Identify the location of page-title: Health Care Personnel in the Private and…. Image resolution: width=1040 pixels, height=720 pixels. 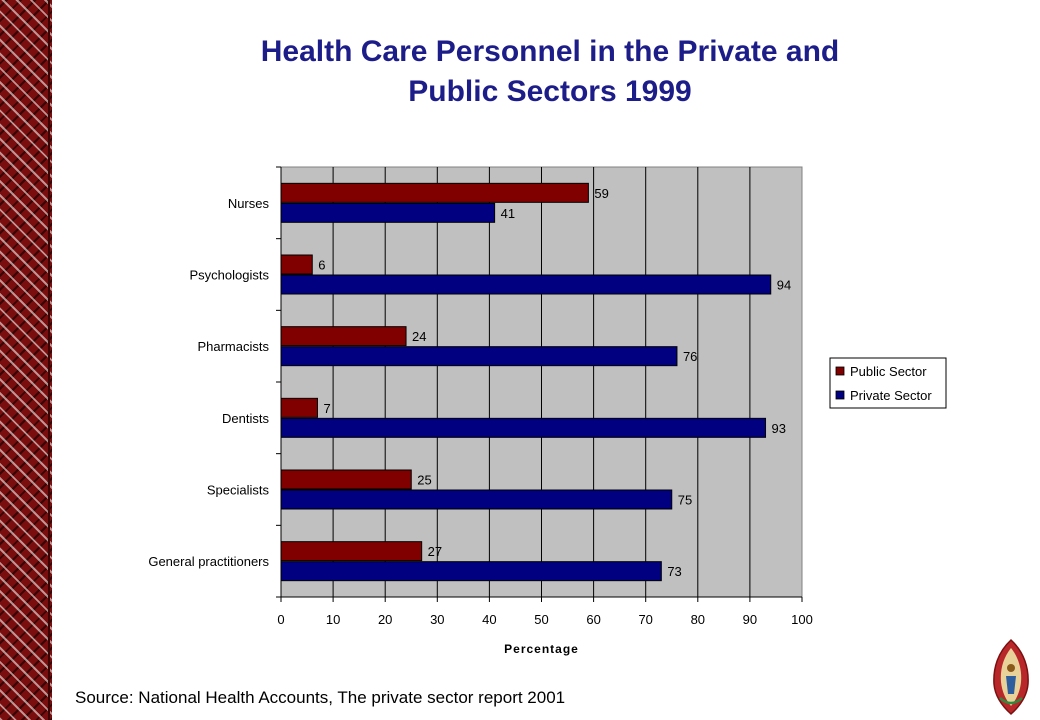
(550, 72).